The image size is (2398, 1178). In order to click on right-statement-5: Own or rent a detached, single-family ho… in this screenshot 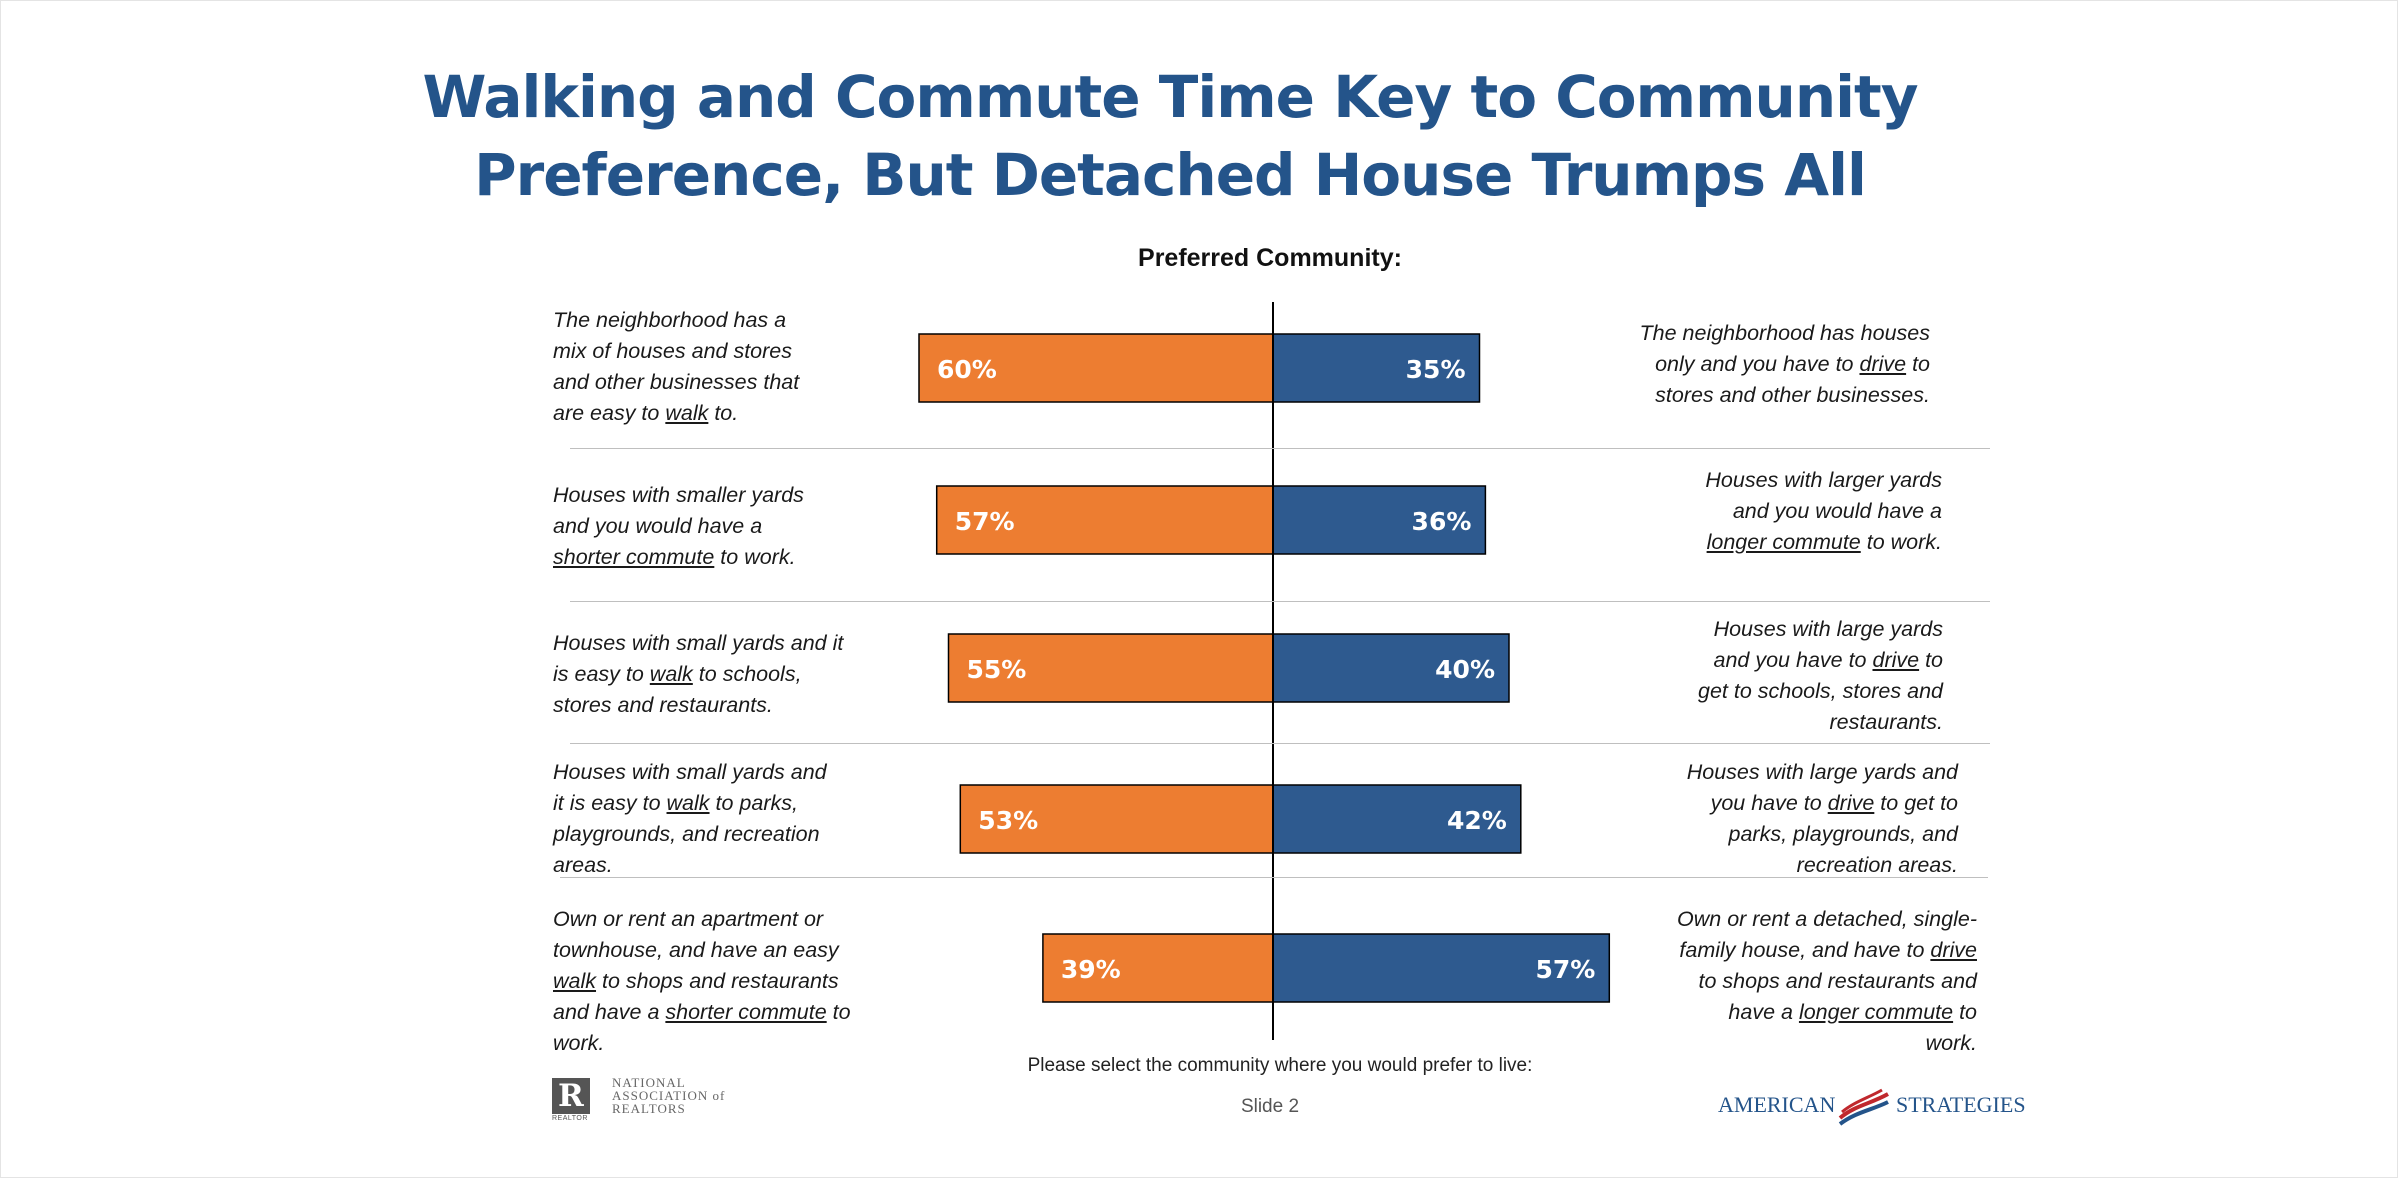, I will do `click(1767, 981)`.